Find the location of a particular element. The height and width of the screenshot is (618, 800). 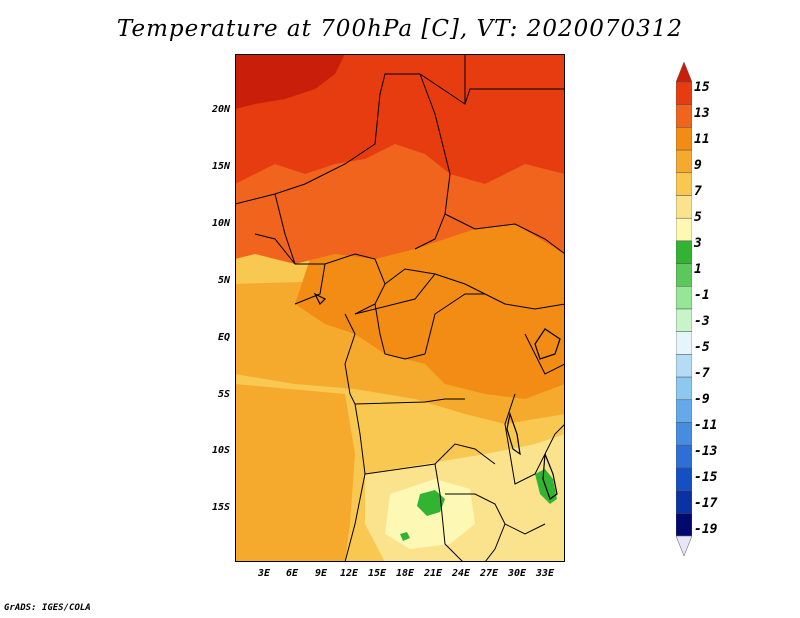

colorbar-label: -9 is located at coordinates (702, 399).